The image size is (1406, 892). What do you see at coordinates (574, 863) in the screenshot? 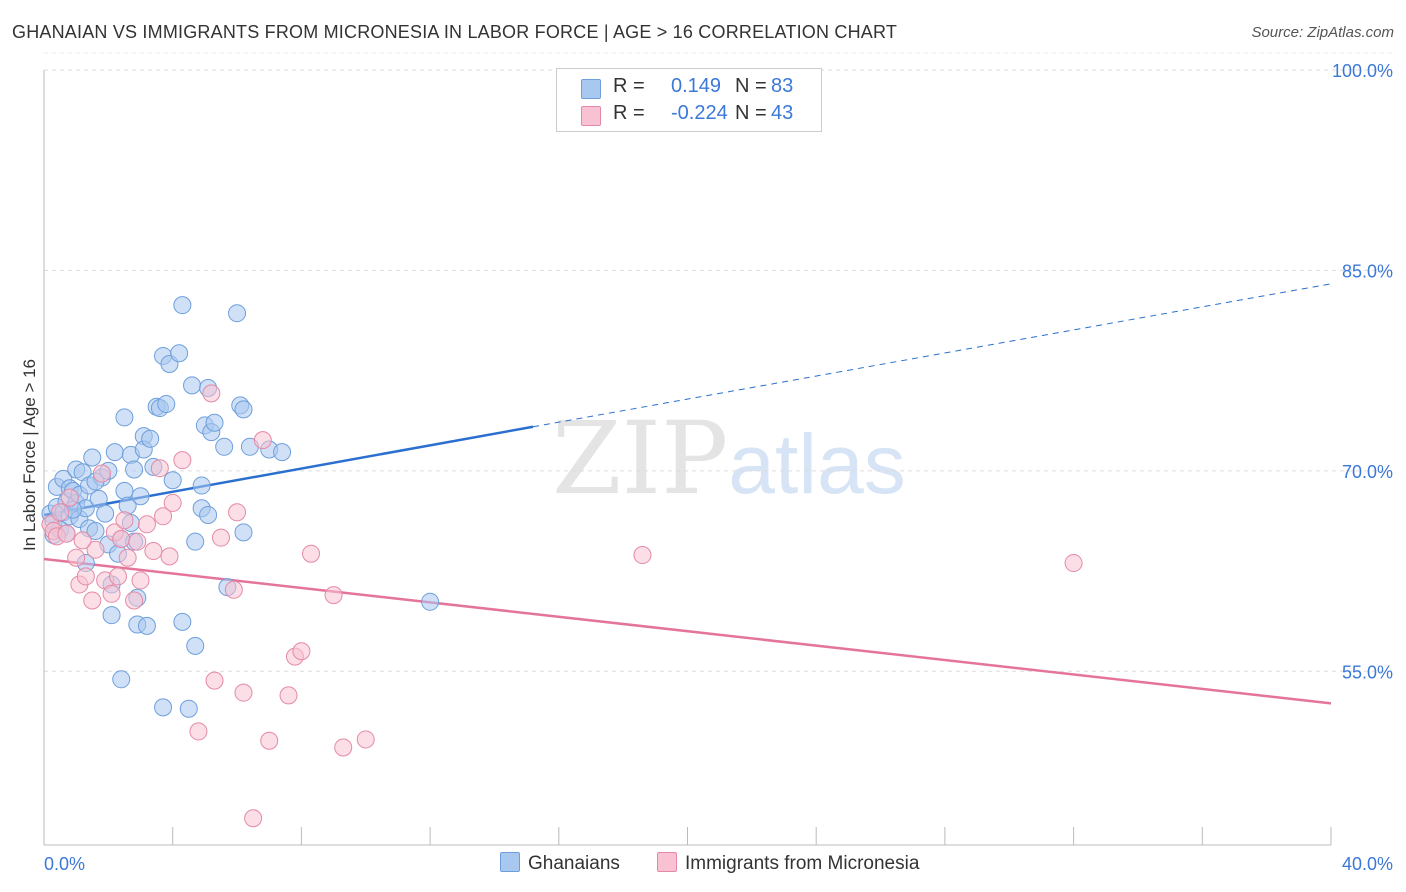
I see `bottom-legend-label-ghanaians: Ghanaians` at bounding box center [574, 863].